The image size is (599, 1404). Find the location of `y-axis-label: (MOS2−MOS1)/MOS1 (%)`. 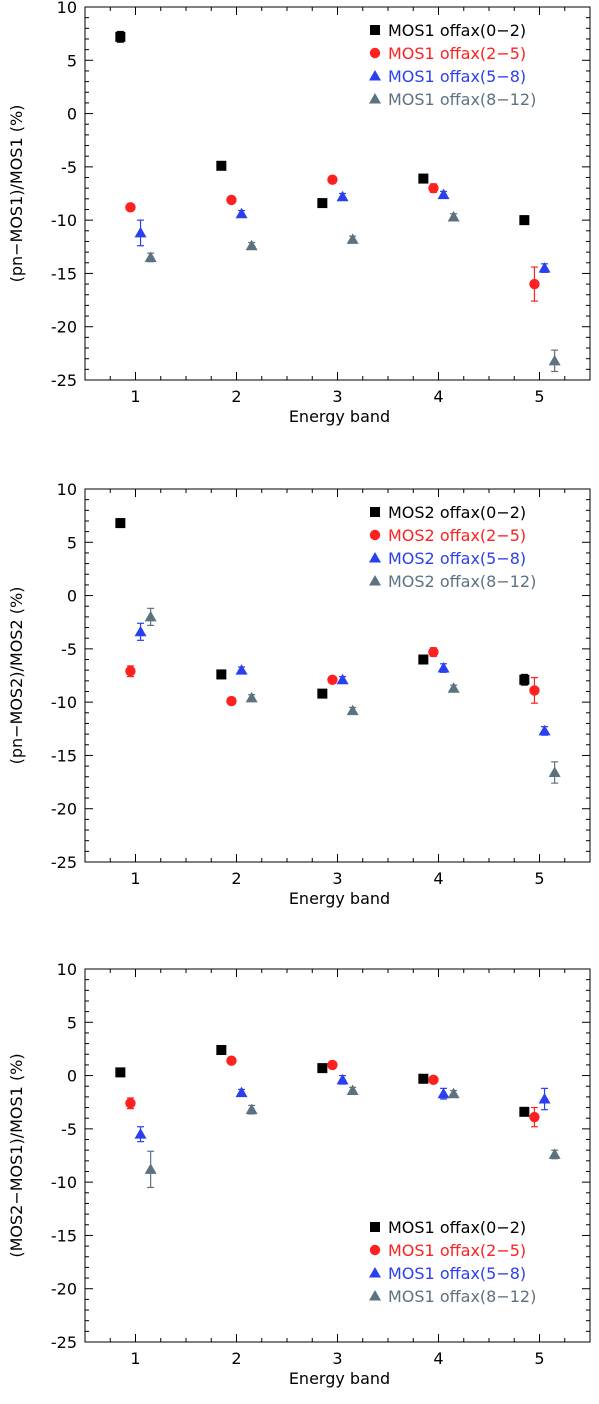

y-axis-label: (MOS2−MOS1)/MOS1 (%) is located at coordinates (16, 1155).